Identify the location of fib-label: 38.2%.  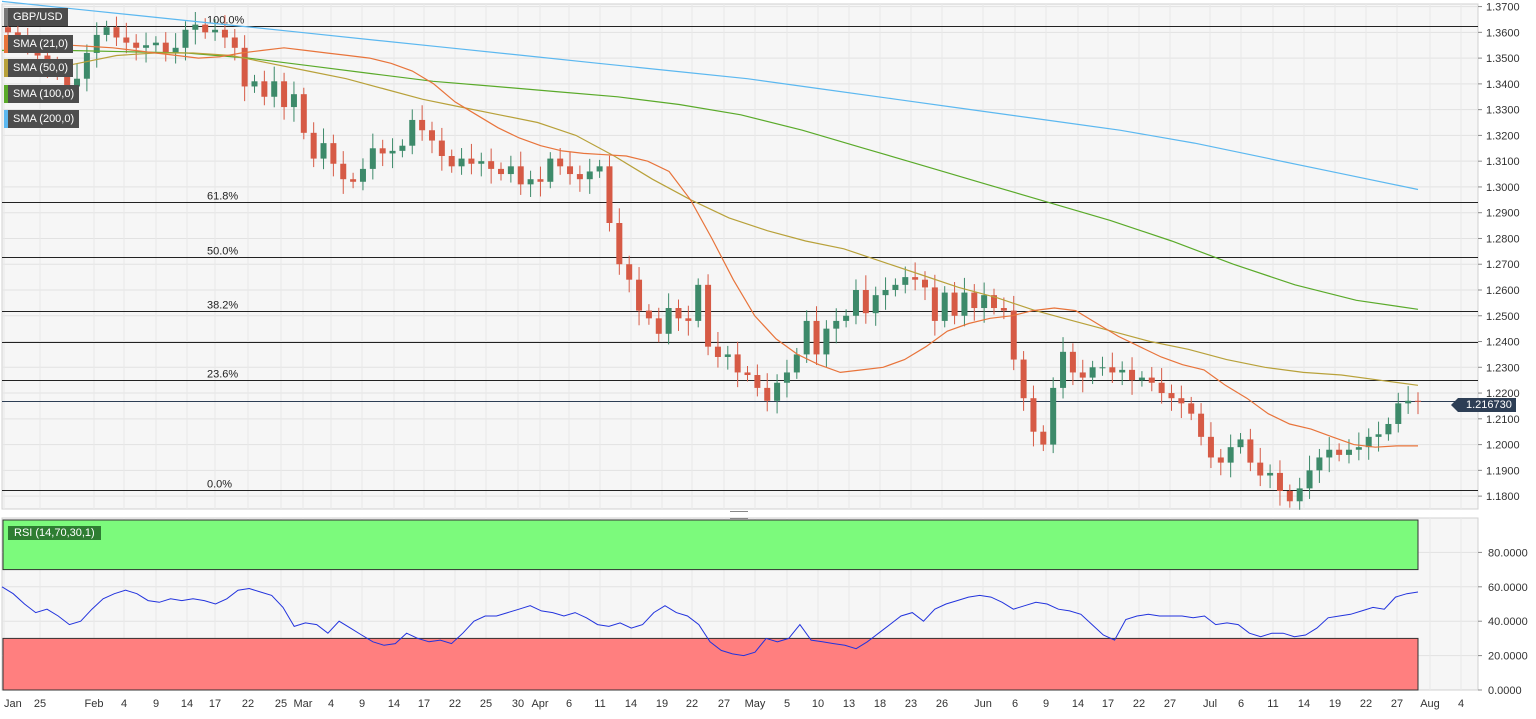
(222, 306).